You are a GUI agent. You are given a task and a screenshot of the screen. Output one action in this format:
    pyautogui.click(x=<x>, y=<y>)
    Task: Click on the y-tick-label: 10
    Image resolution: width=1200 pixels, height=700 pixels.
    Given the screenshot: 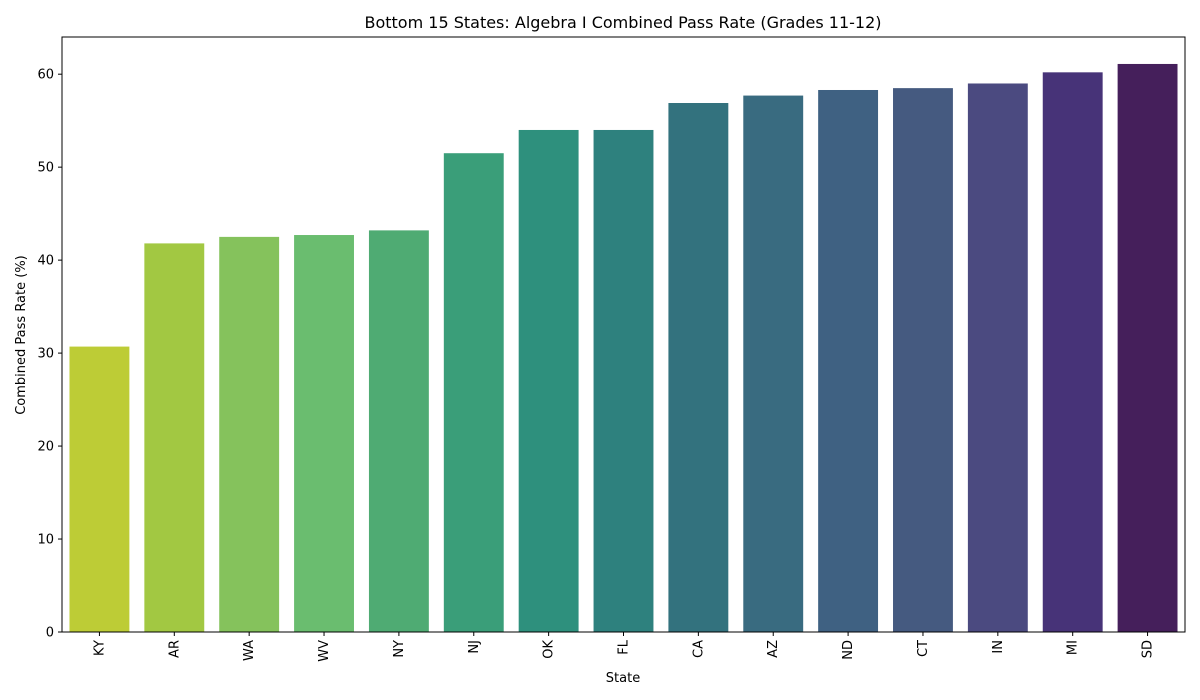 What is the action you would take?
    pyautogui.click(x=45, y=540)
    